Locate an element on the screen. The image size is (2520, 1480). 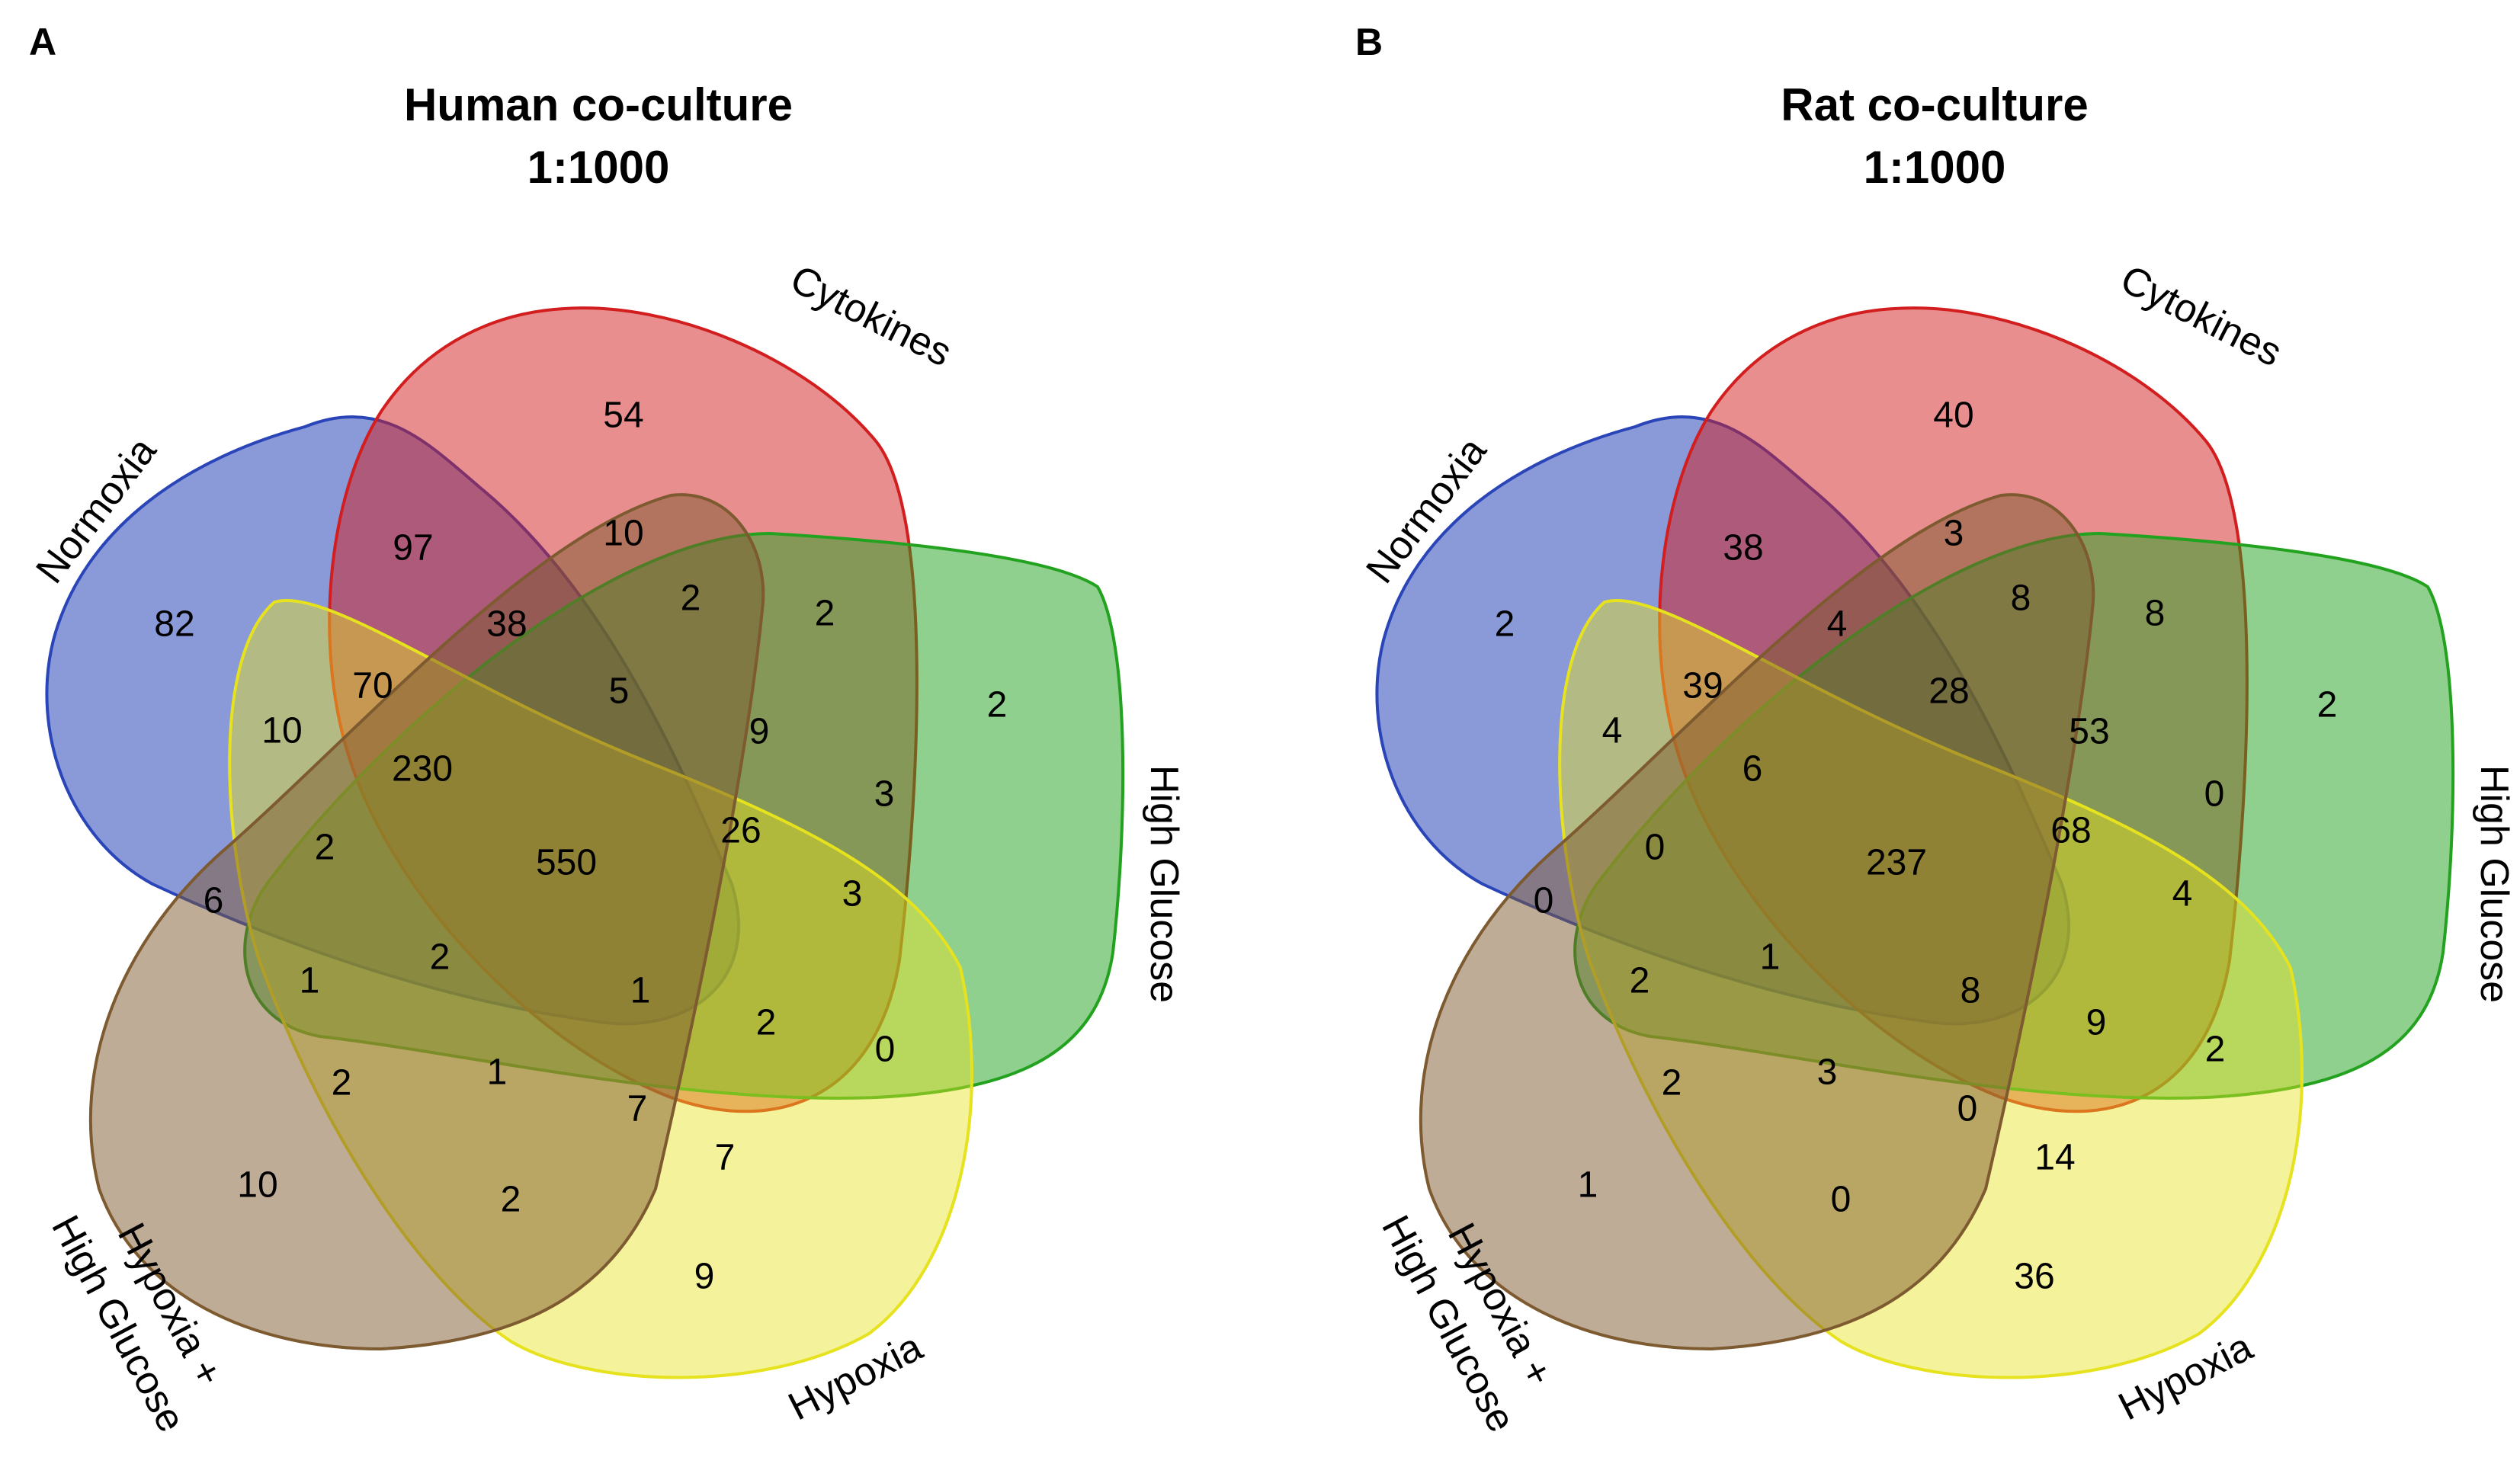
panel-b-title-line2: 1:1000 is located at coordinates (1935, 167).